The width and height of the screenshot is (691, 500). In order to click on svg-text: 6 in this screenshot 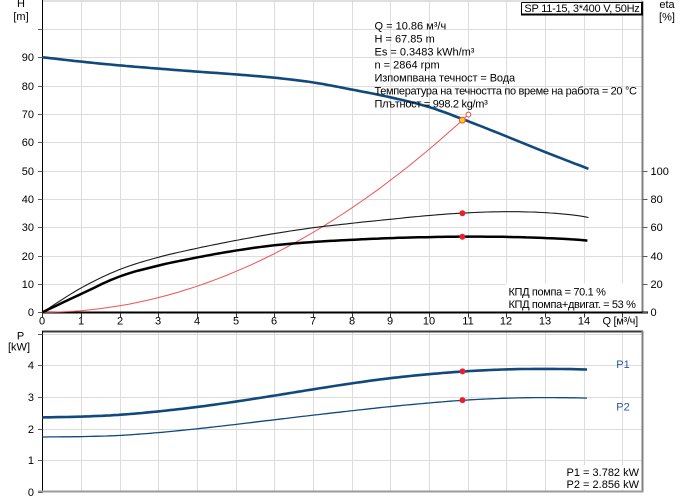, I will do `click(274, 322)`.